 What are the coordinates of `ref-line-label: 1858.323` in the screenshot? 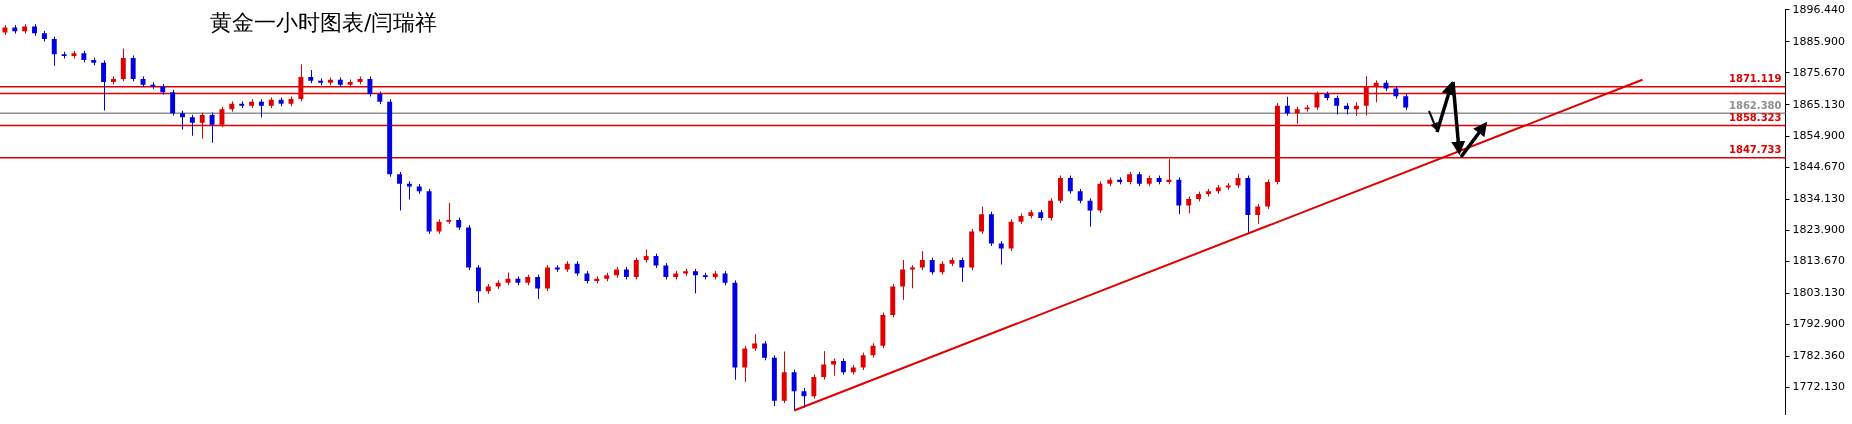 It's located at (1755, 118).